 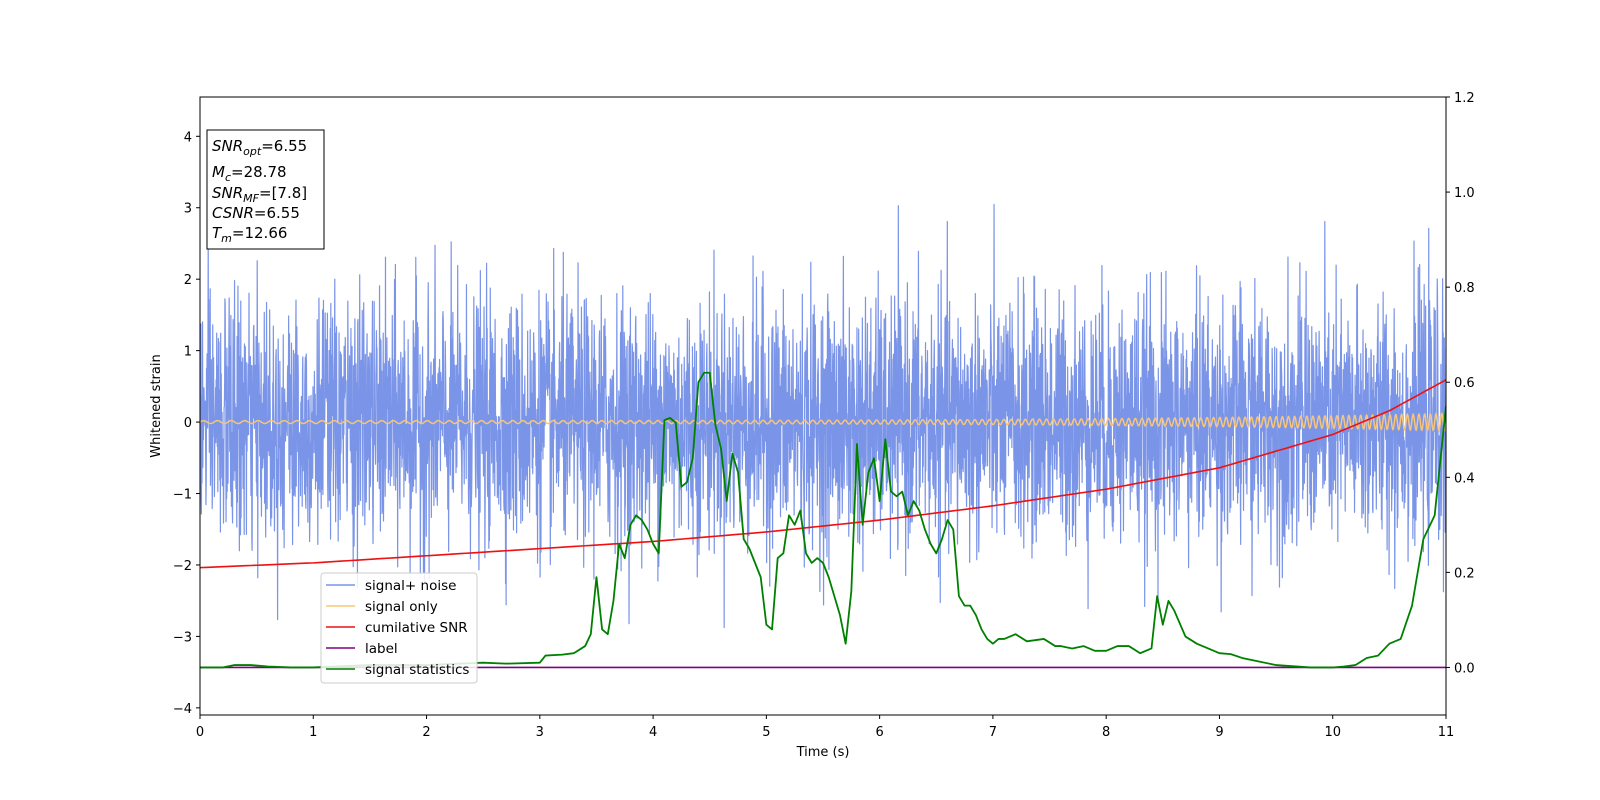 What do you see at coordinates (313, 732) in the screenshot?
I see `x-tick-label: 1` at bounding box center [313, 732].